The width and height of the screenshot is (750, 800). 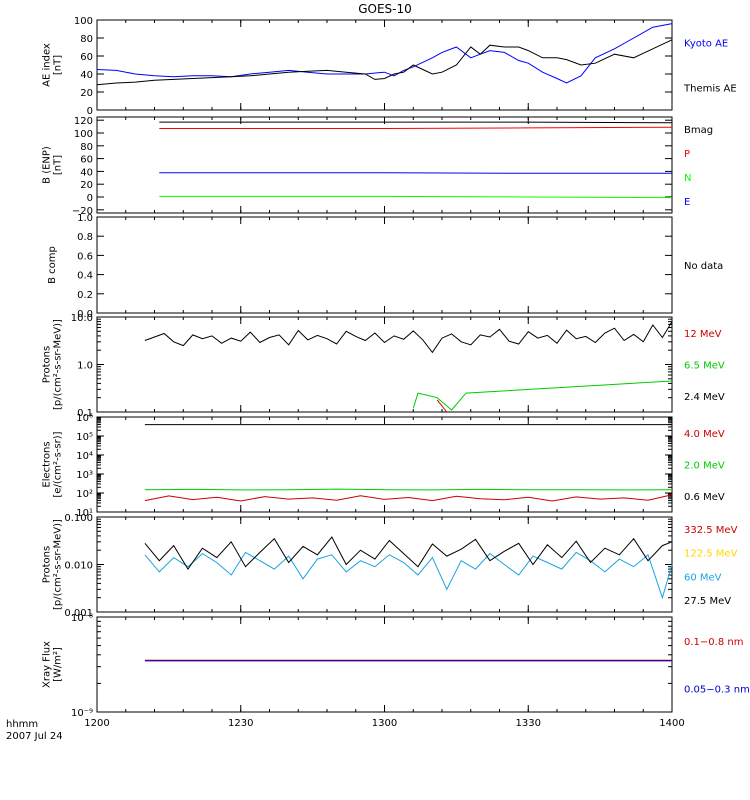 What do you see at coordinates (704, 434) in the screenshot?
I see `legend-entry: 4.0 MeV` at bounding box center [704, 434].